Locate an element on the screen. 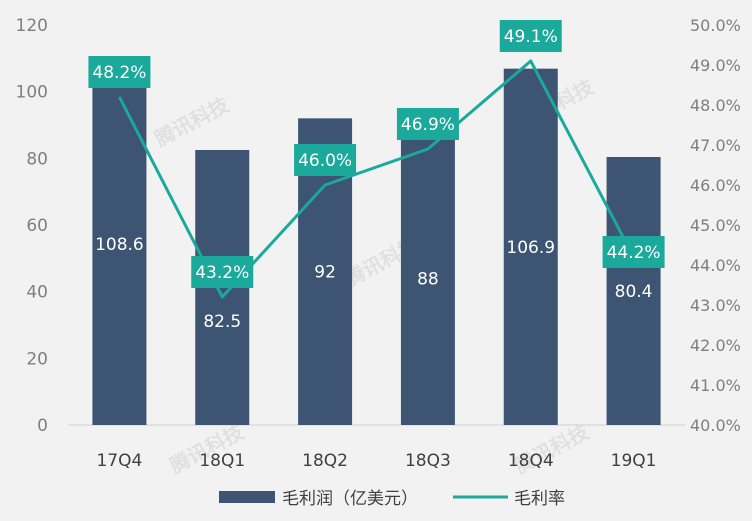  line-value-label: 49.1% is located at coordinates (531, 37).